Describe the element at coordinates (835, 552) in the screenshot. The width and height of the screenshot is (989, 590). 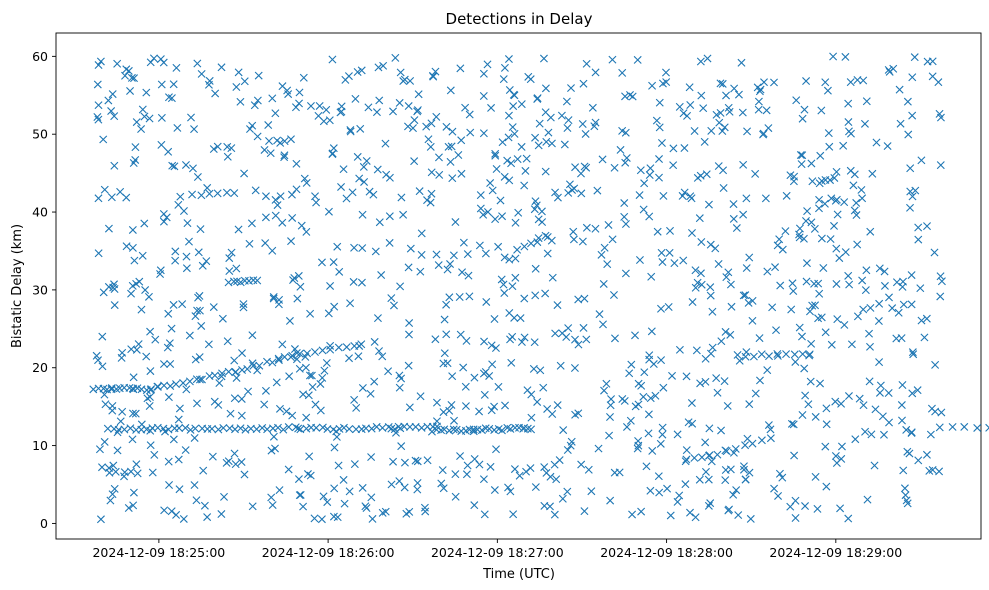
I see `x-tick-label: 2024-12-09 18:29:00` at that location.